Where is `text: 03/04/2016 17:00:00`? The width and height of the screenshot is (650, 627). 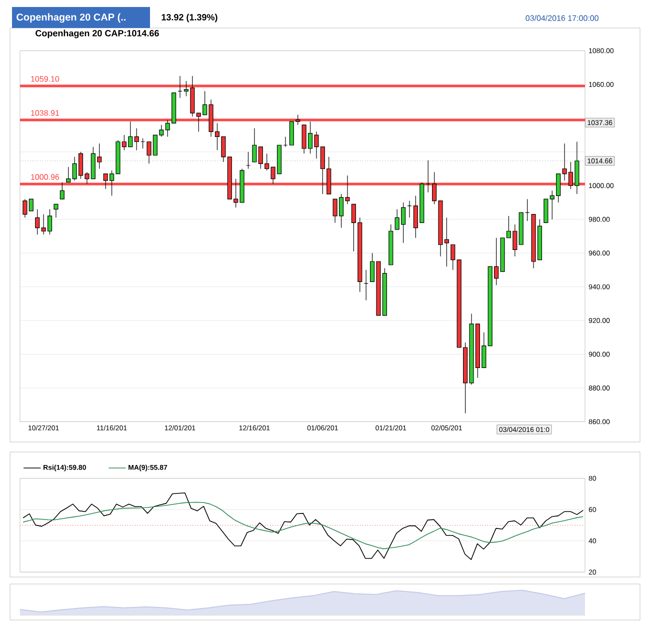
text: 03/04/2016 17:00:00 is located at coordinates (562, 18).